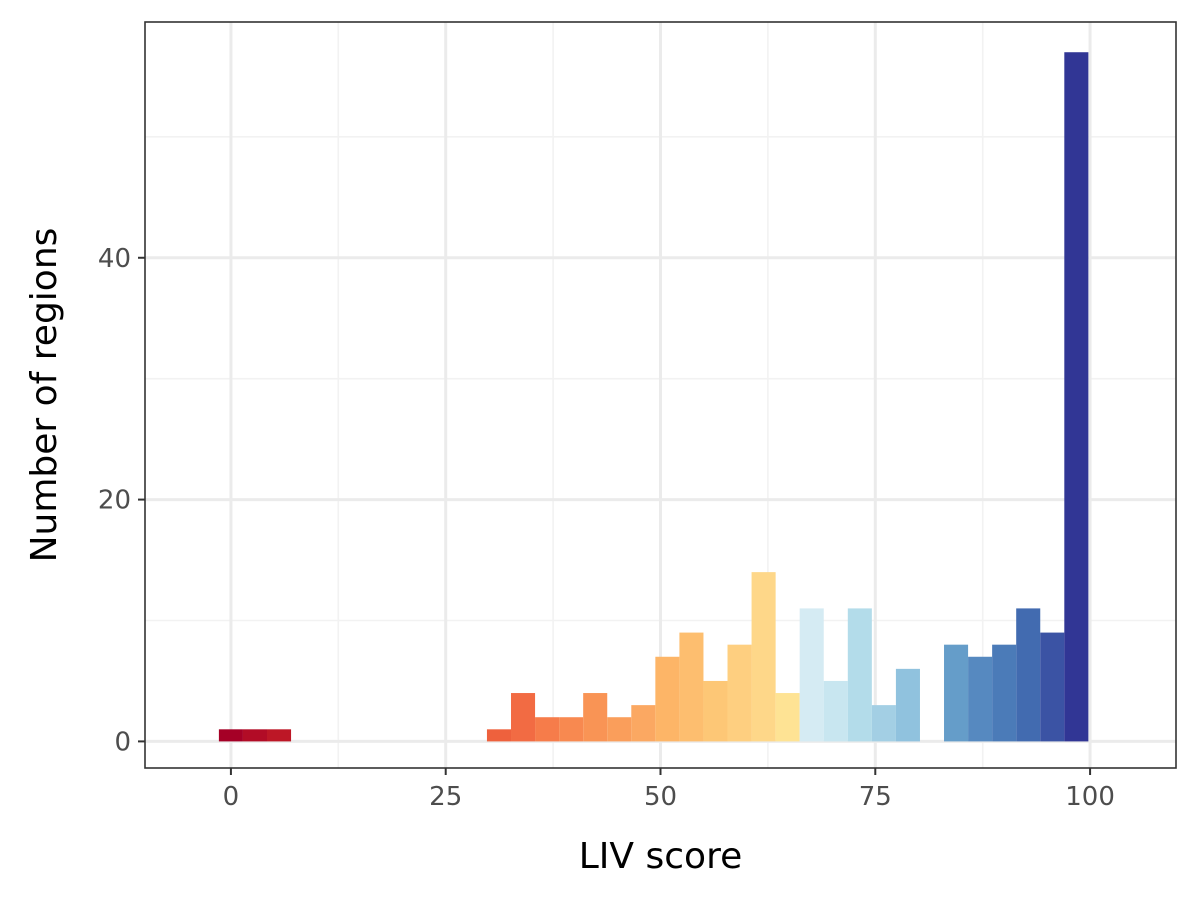 The image size is (1200, 900). I want to click on y-tick-label: 0, so click(122, 742).